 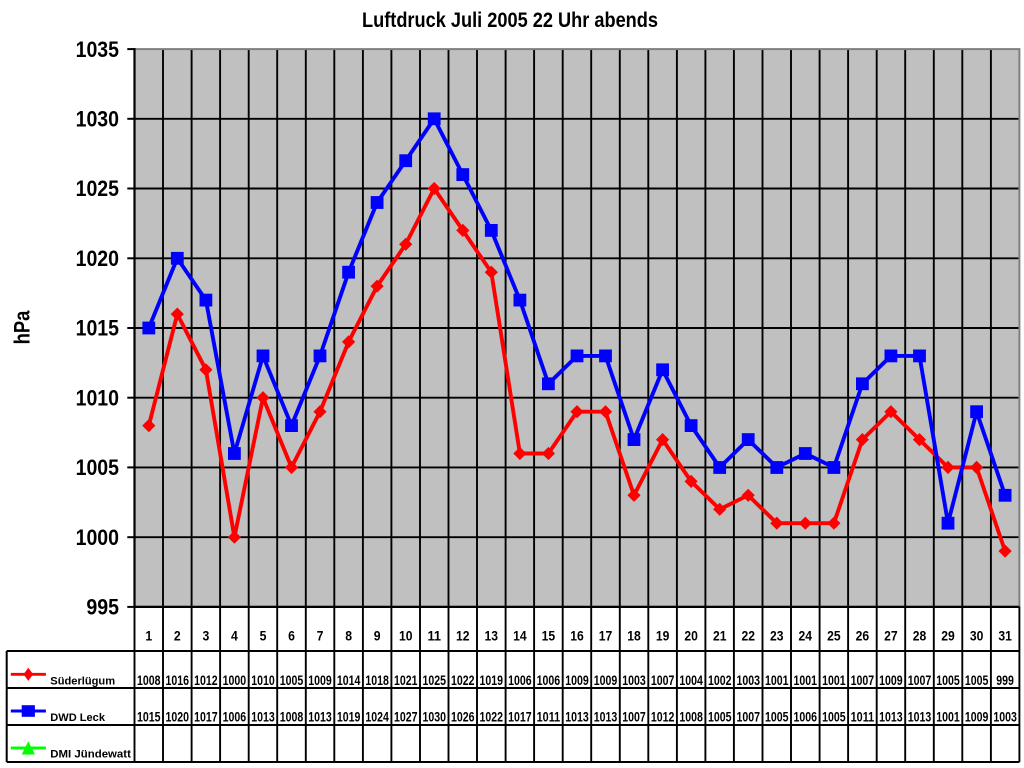 I want to click on svg-text: DWD Leck, so click(x=78, y=718).